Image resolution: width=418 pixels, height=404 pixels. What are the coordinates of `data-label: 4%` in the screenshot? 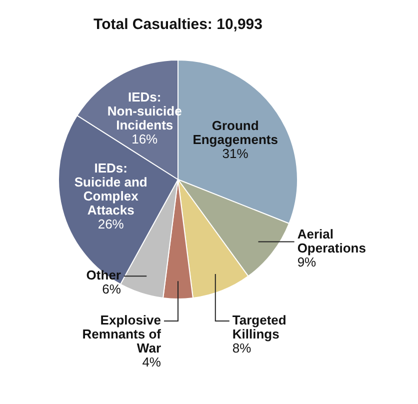 It's located at (152, 362).